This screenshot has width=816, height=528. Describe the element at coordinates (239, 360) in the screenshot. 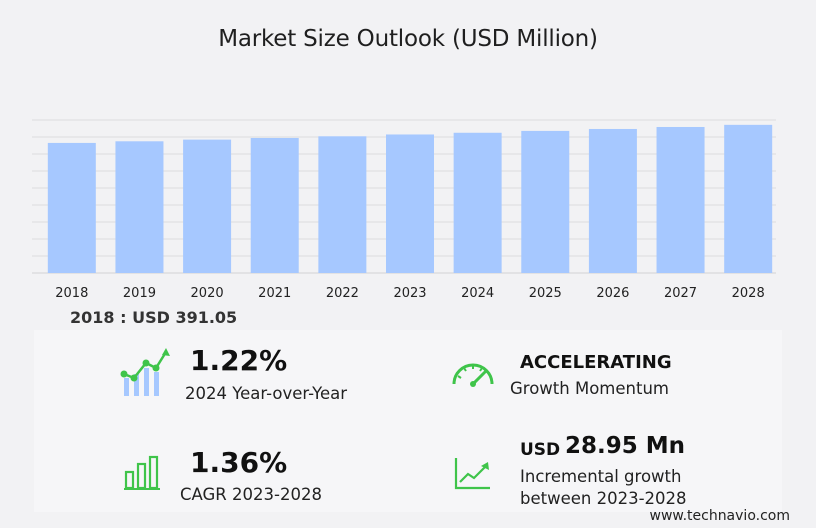

I see `yoy-value: 1.22%` at that location.